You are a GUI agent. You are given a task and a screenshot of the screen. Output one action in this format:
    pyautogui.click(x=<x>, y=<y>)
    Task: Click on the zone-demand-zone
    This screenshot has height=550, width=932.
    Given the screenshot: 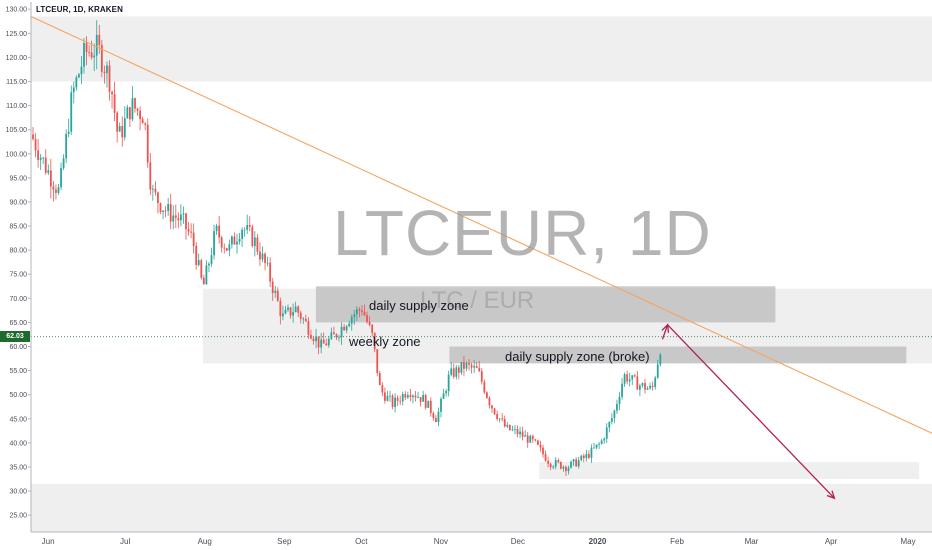 What is the action you would take?
    pyautogui.click(x=729, y=470)
    